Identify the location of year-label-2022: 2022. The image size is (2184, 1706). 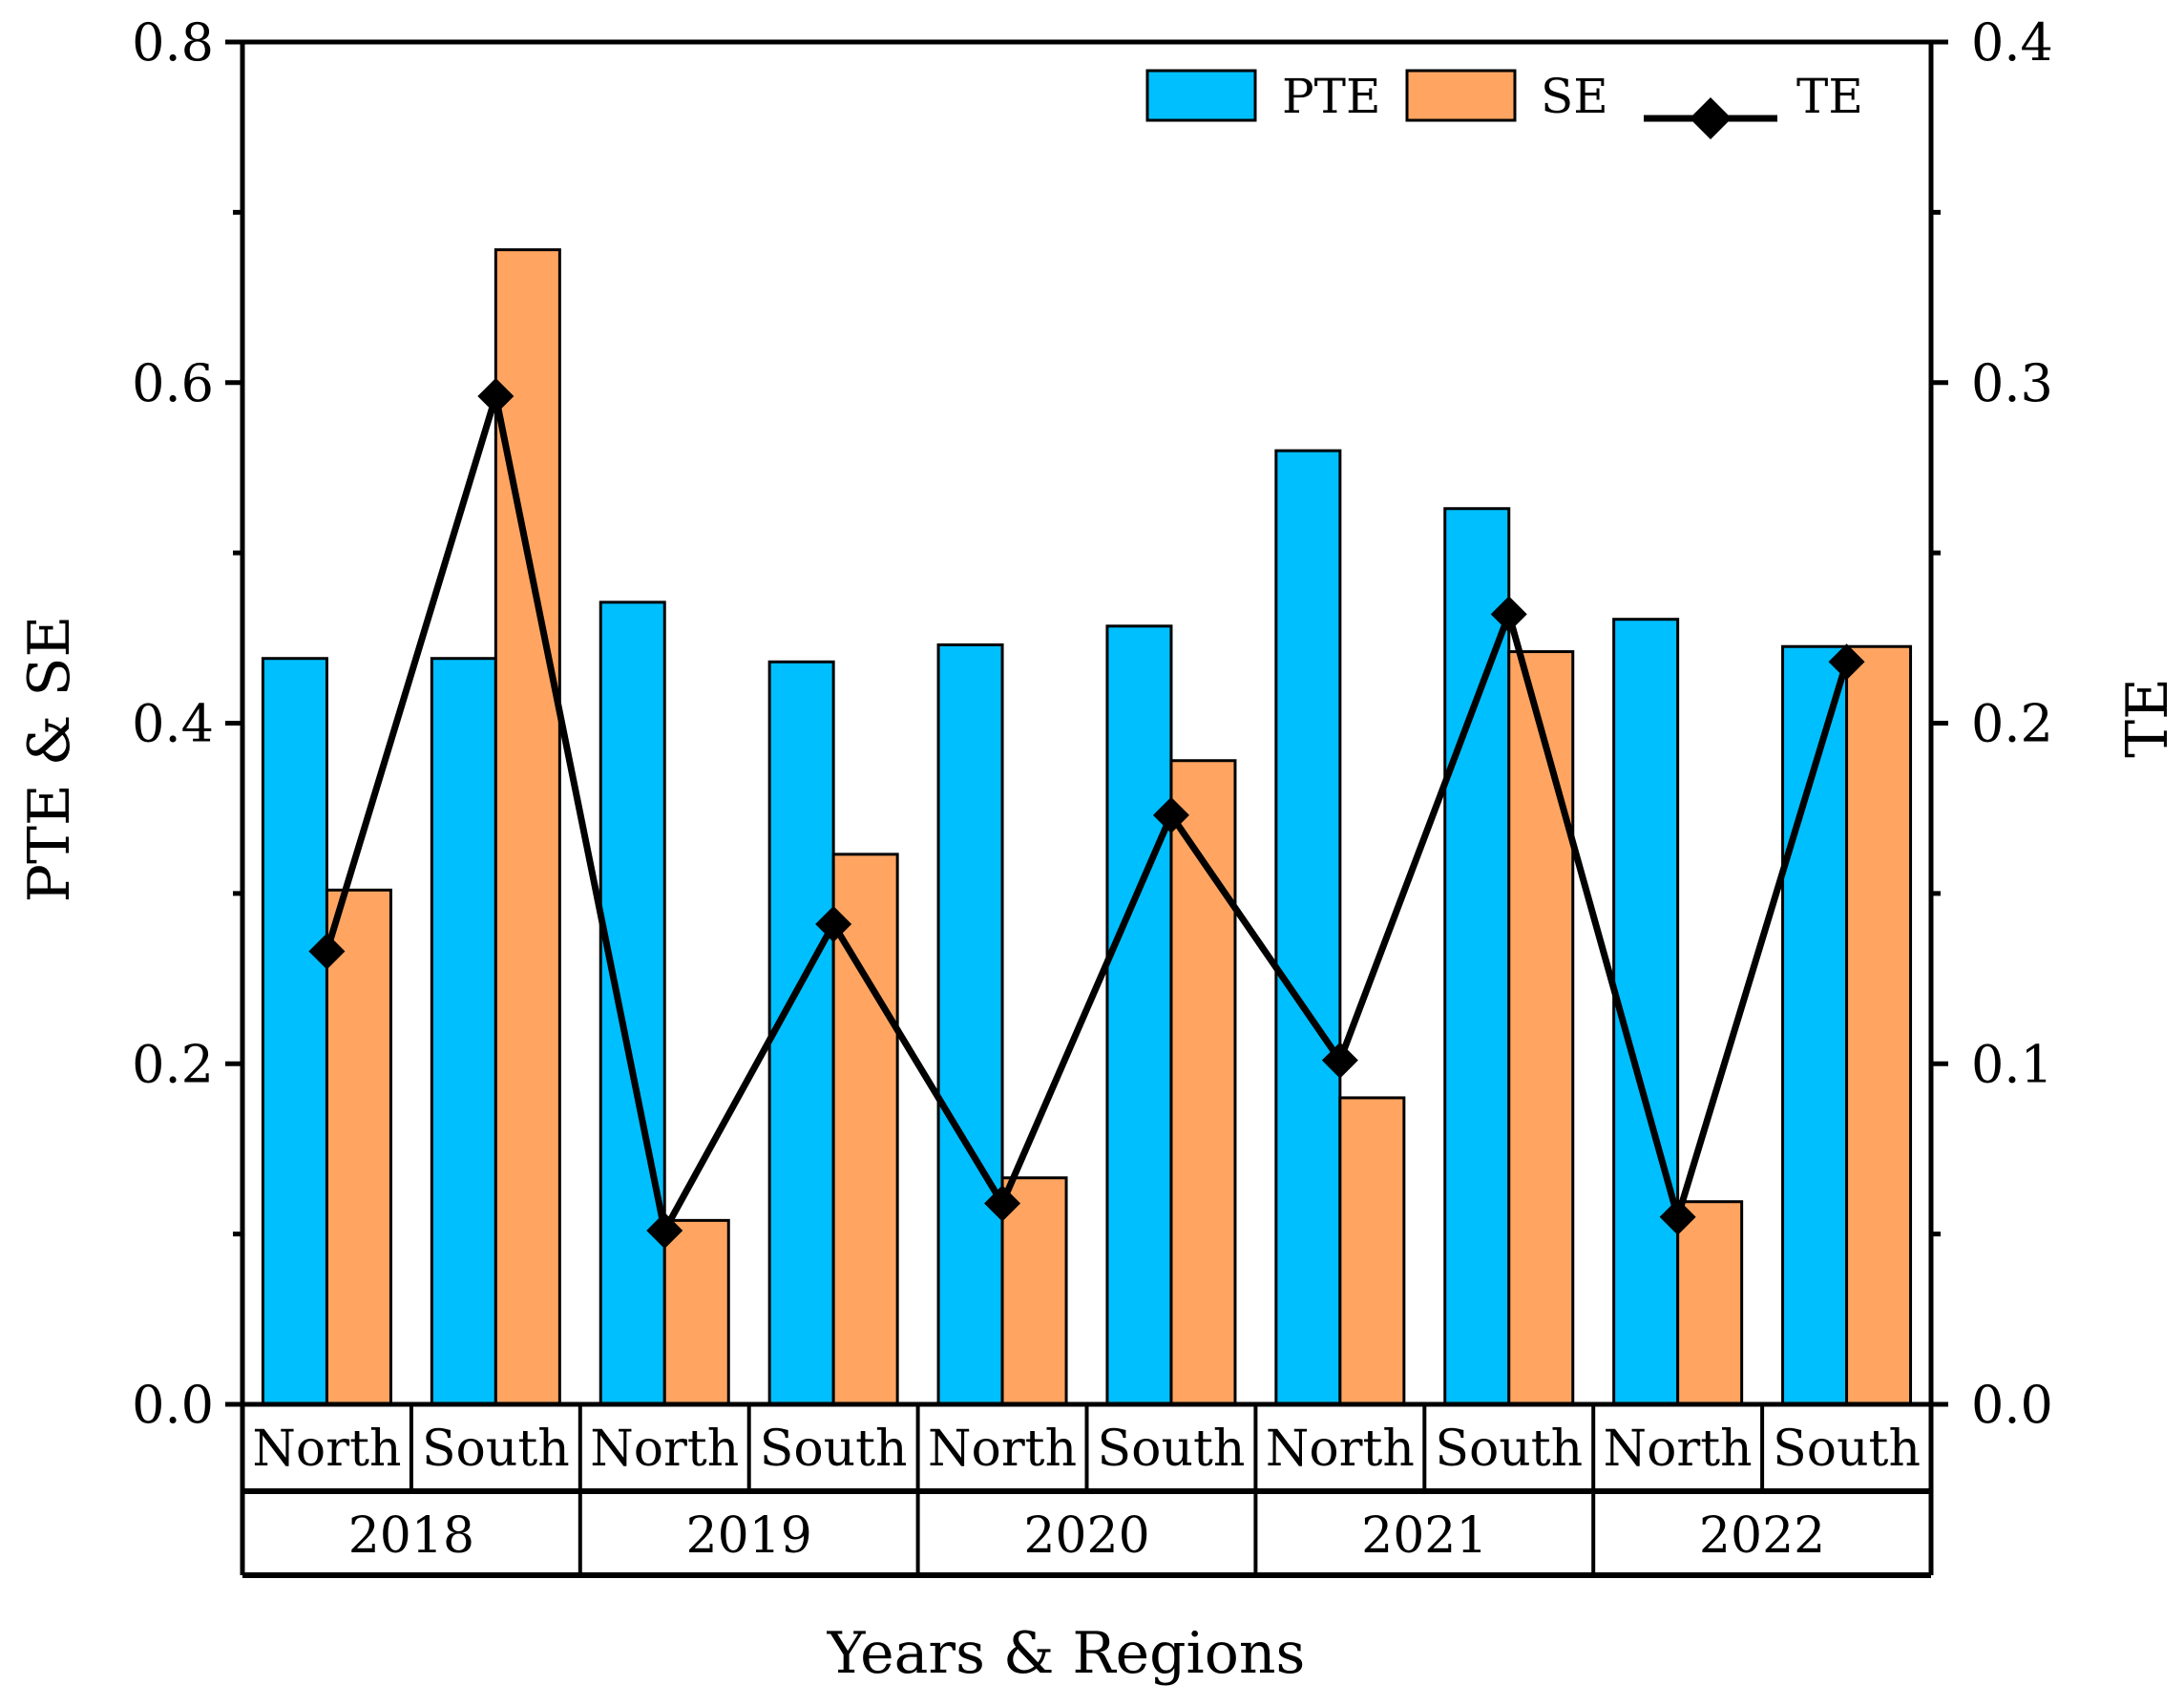
(1762, 1536).